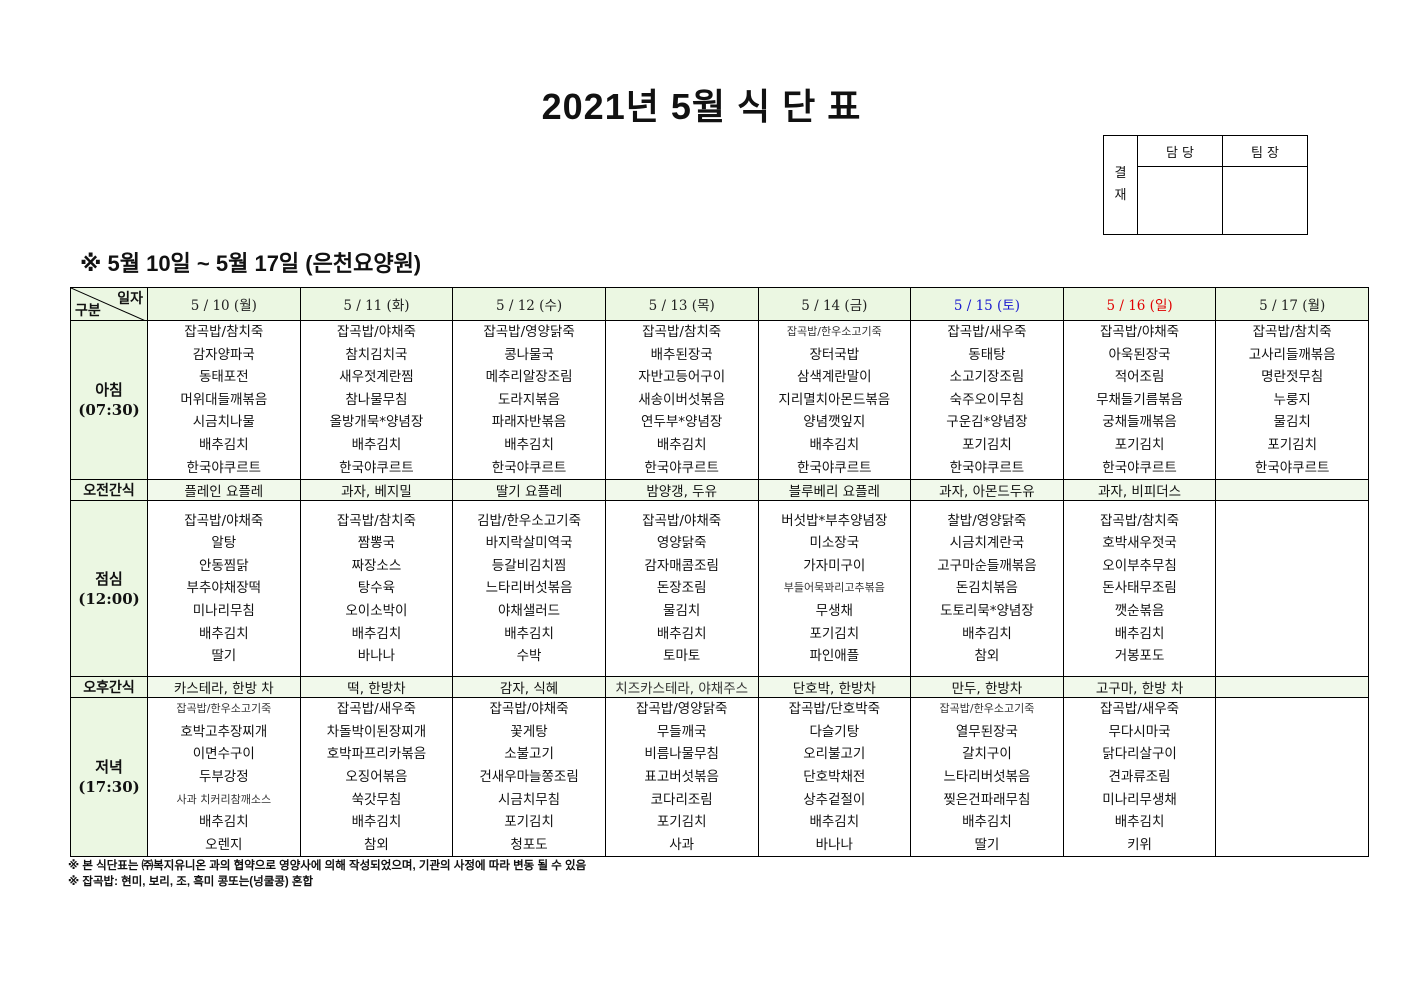  I want to click on menu-item: 소불고기, so click(529, 754).